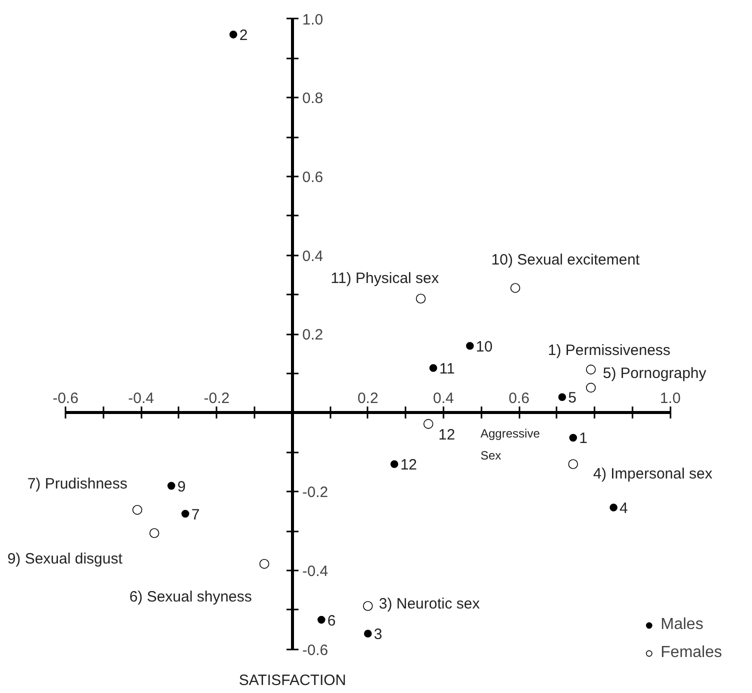 This screenshot has width=752, height=693. What do you see at coordinates (385, 279) in the screenshot?
I see `annotation: 11) Physical sex` at bounding box center [385, 279].